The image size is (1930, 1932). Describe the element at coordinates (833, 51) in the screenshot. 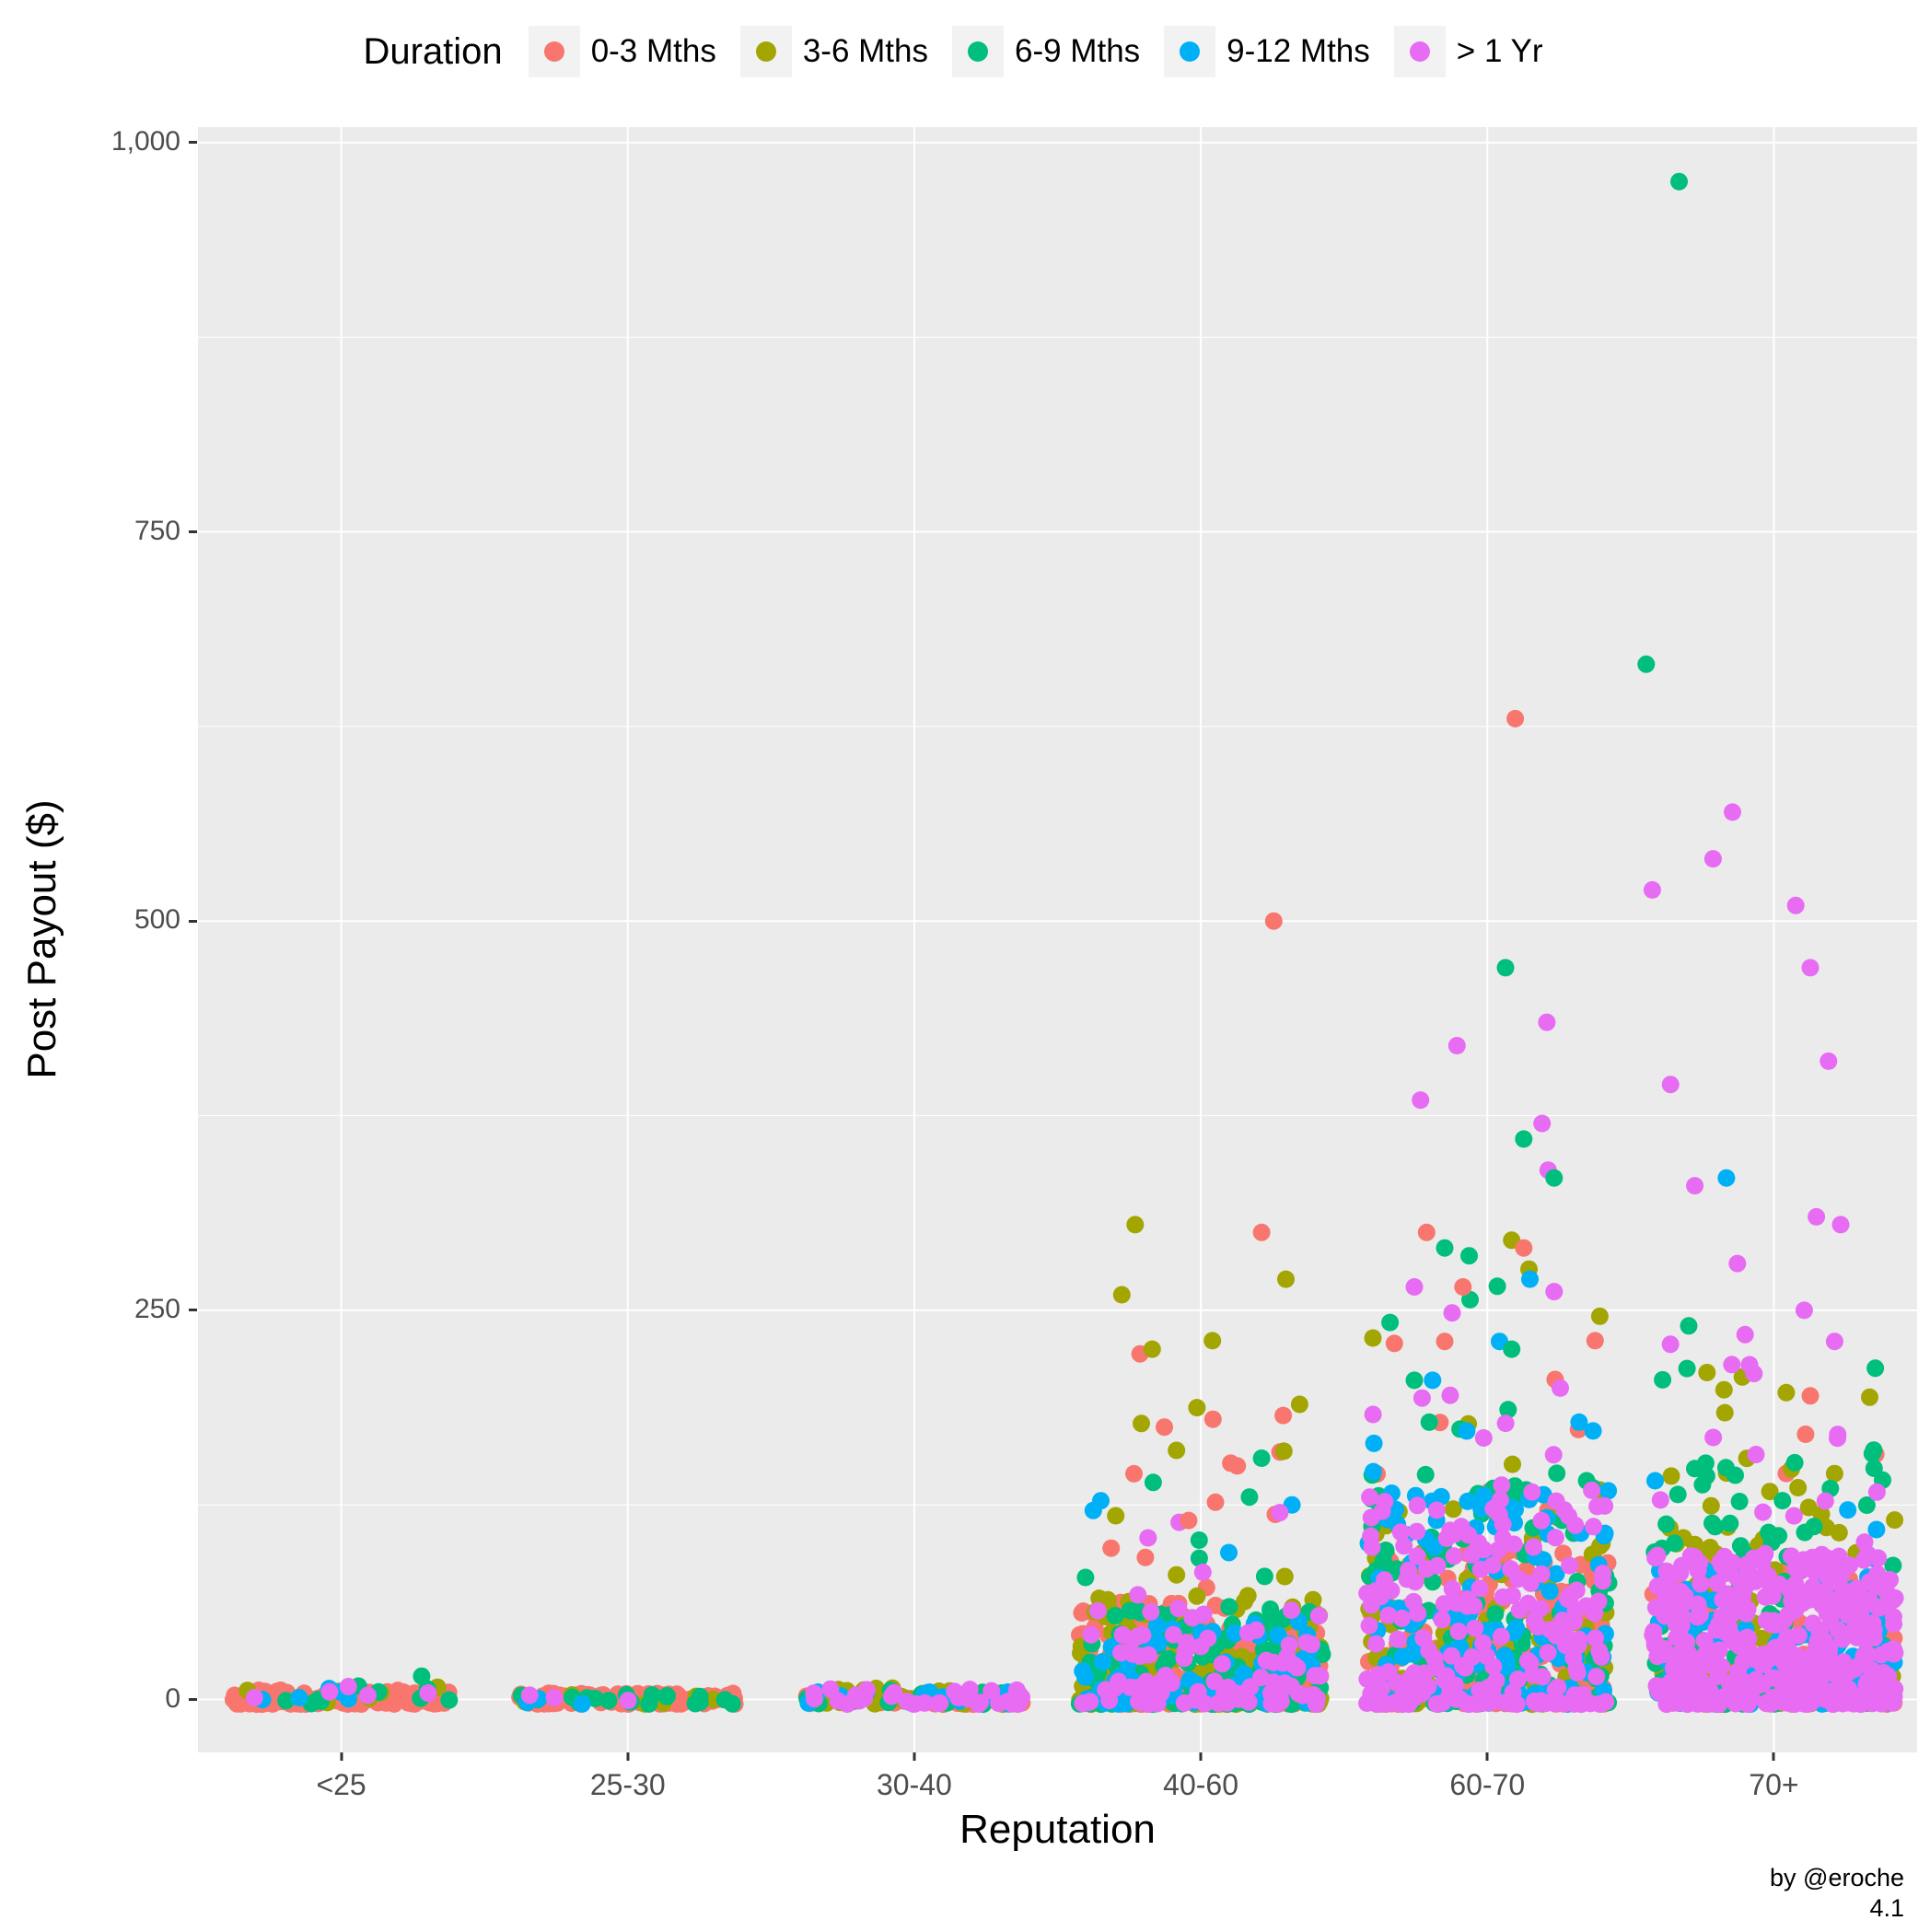

I see `legend-item-3-6-mths: 3-6 Mths` at that location.